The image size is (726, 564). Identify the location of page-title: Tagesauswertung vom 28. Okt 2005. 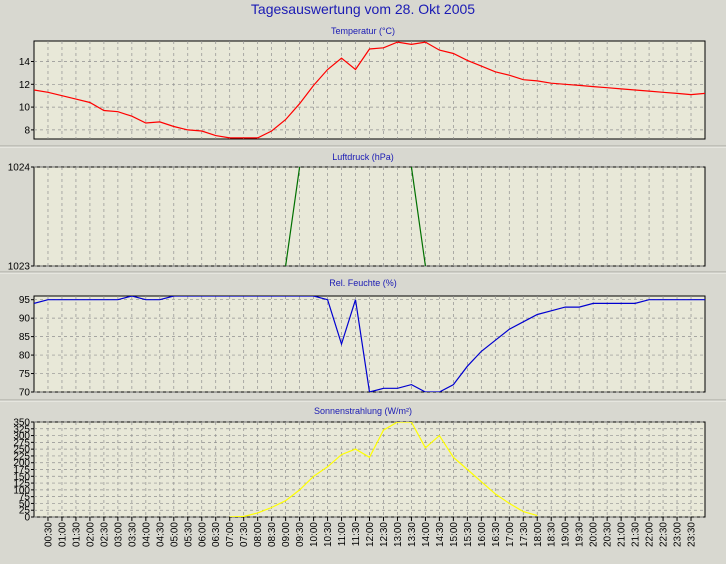
(363, 9).